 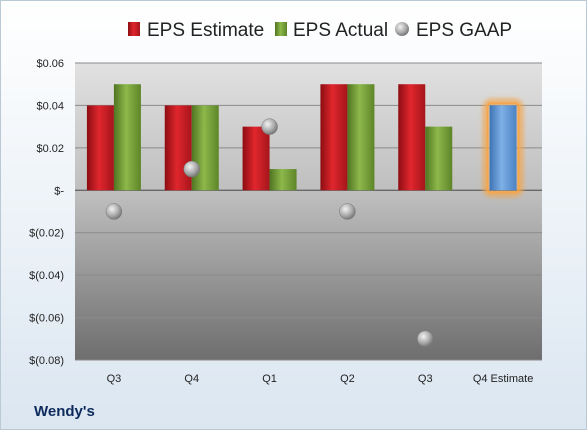 I want to click on x-tick-label: Q4 Estimate, so click(x=503, y=379).